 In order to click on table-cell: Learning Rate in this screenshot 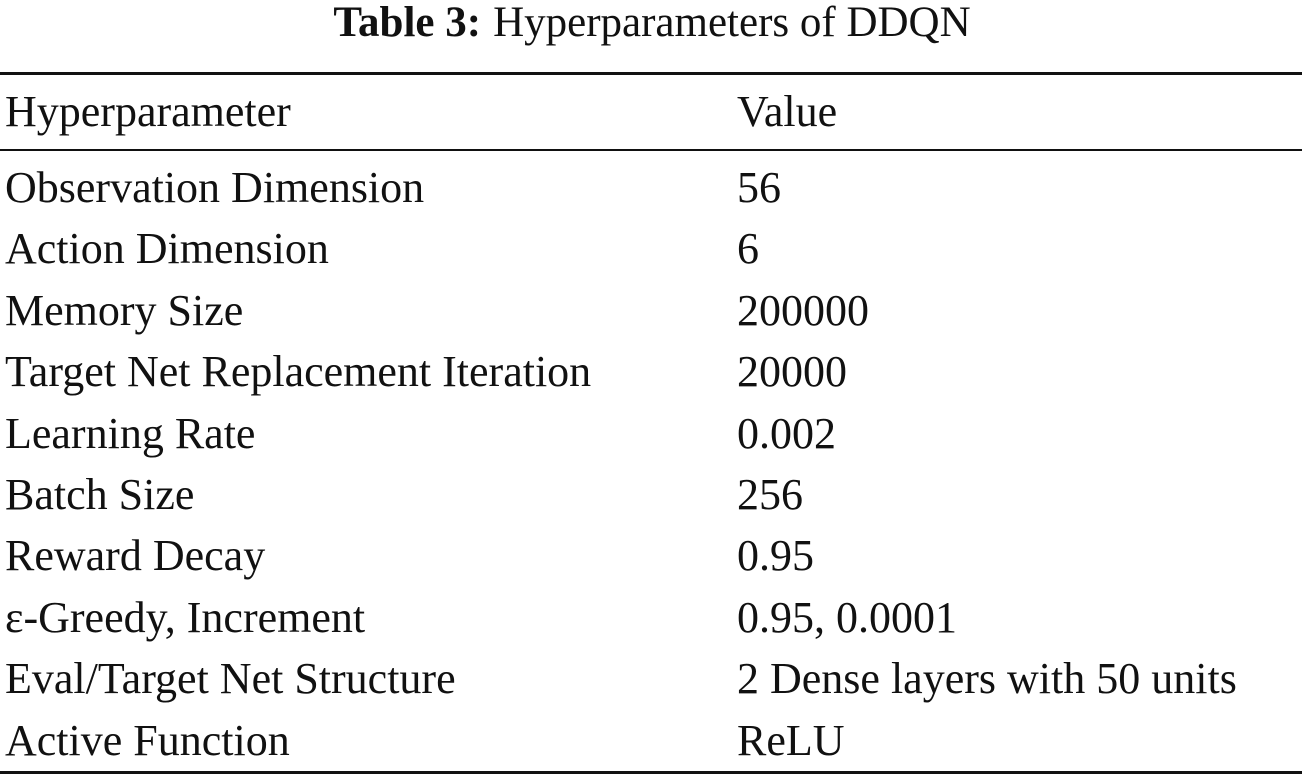, I will do `click(130, 433)`.